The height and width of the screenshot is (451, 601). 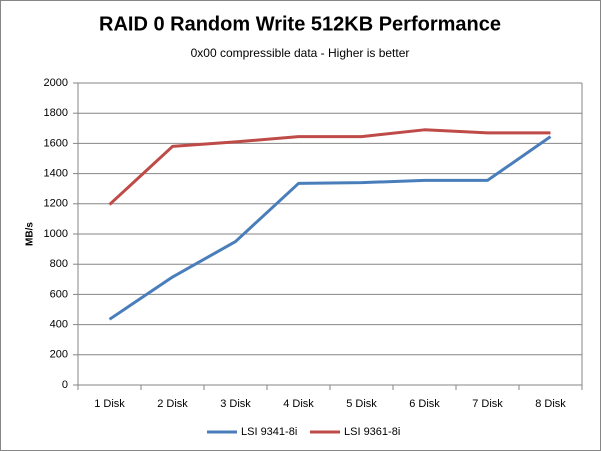 I want to click on x-tick-label: 1 Disk, so click(x=109, y=404).